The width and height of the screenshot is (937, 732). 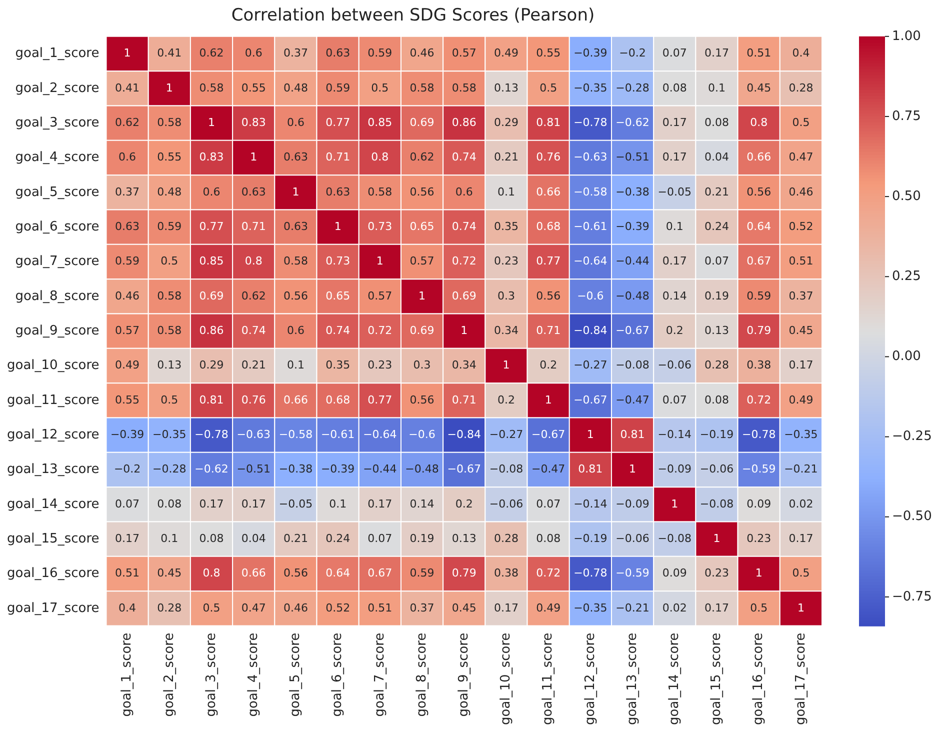 What do you see at coordinates (912, 516) in the screenshot?
I see `color-bar-label: −0.50` at bounding box center [912, 516].